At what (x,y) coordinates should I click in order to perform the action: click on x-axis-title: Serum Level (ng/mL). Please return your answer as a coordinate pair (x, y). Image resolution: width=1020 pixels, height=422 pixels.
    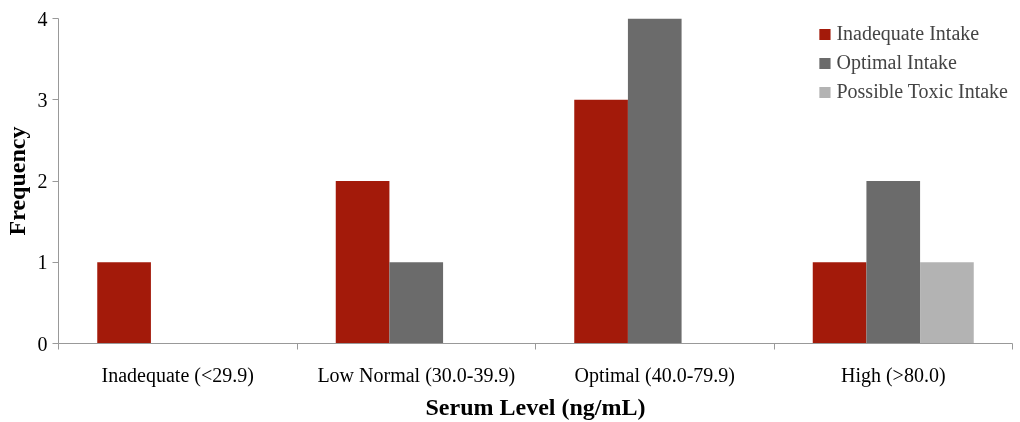
    Looking at the image, I should click on (535, 406).